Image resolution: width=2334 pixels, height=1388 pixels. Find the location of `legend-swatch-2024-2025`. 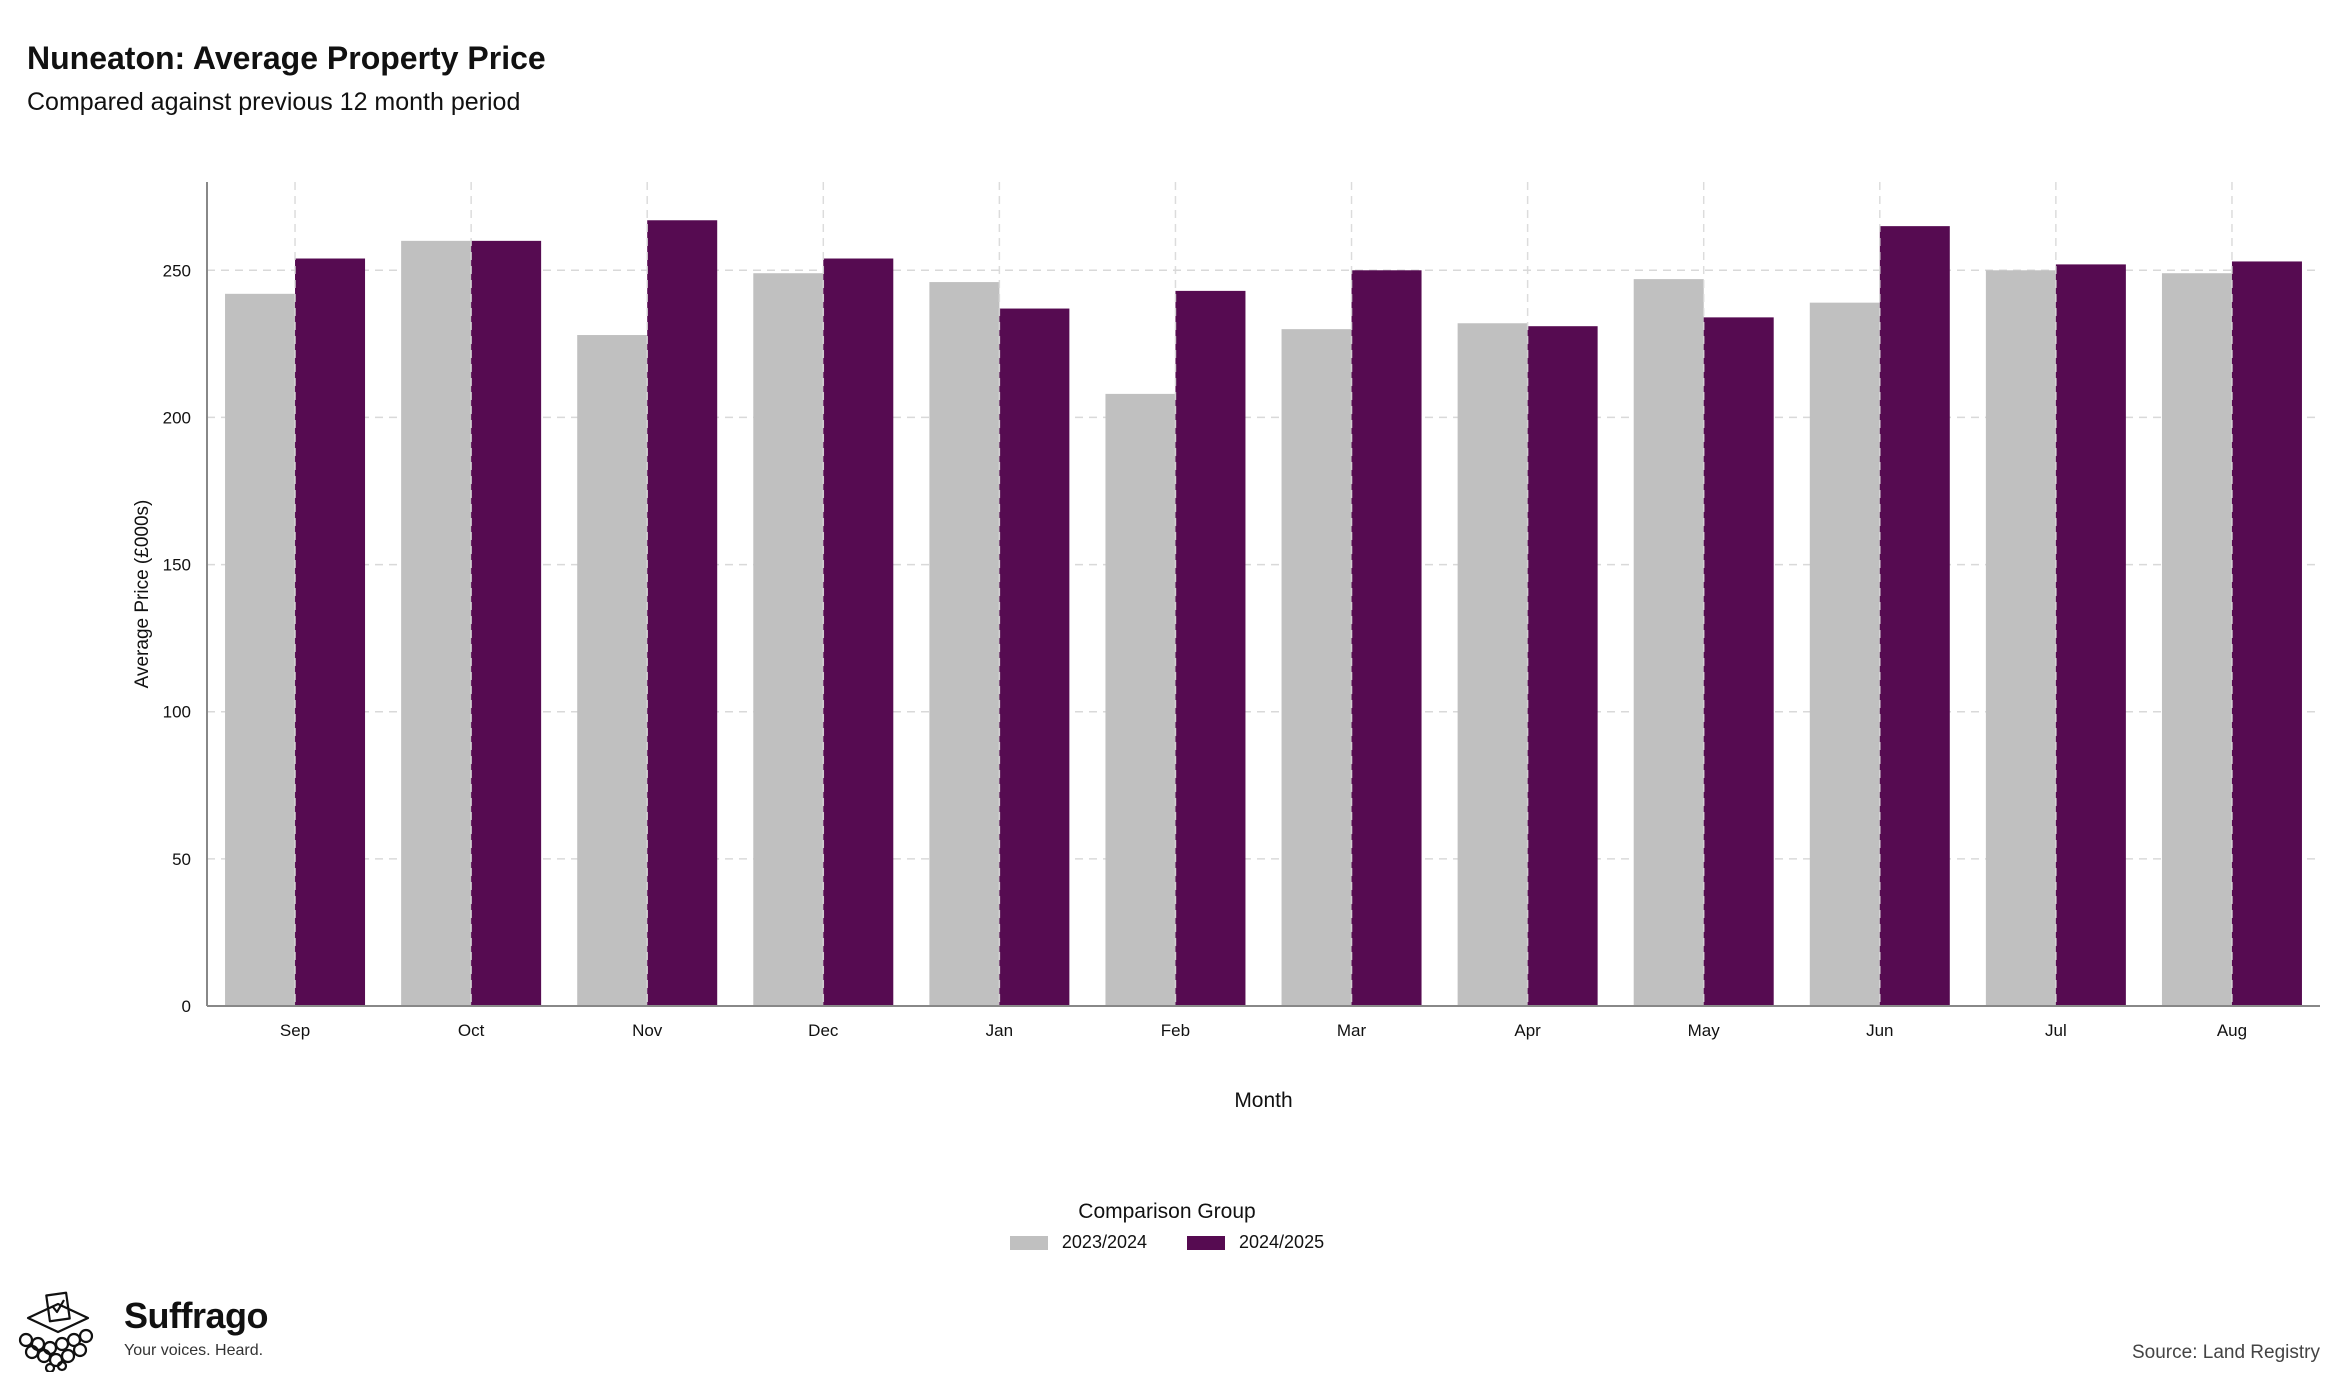

legend-swatch-2024-2025 is located at coordinates (1206, 1242).